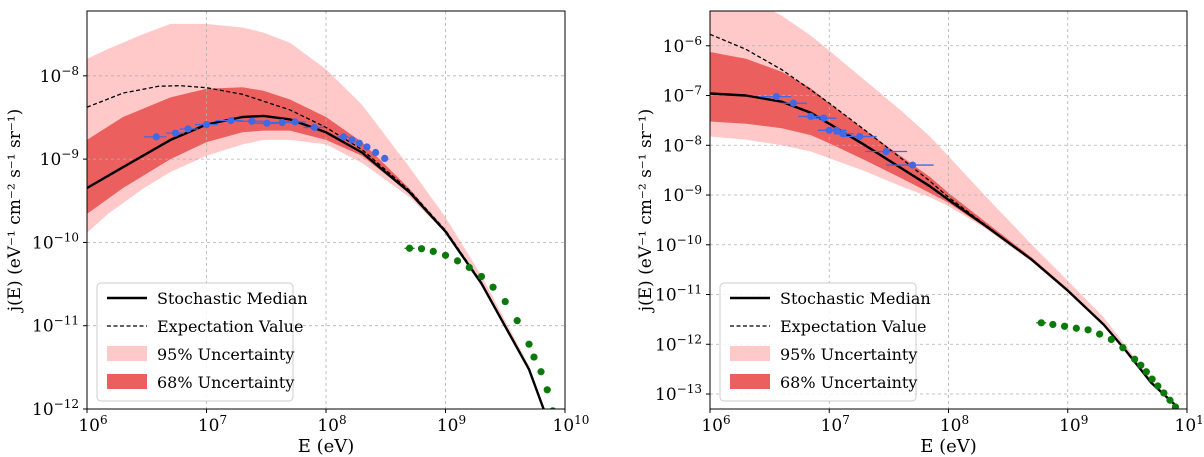 This screenshot has height=457, width=1204. What do you see at coordinates (818, 342) in the screenshot?
I see `legend-box` at bounding box center [818, 342].